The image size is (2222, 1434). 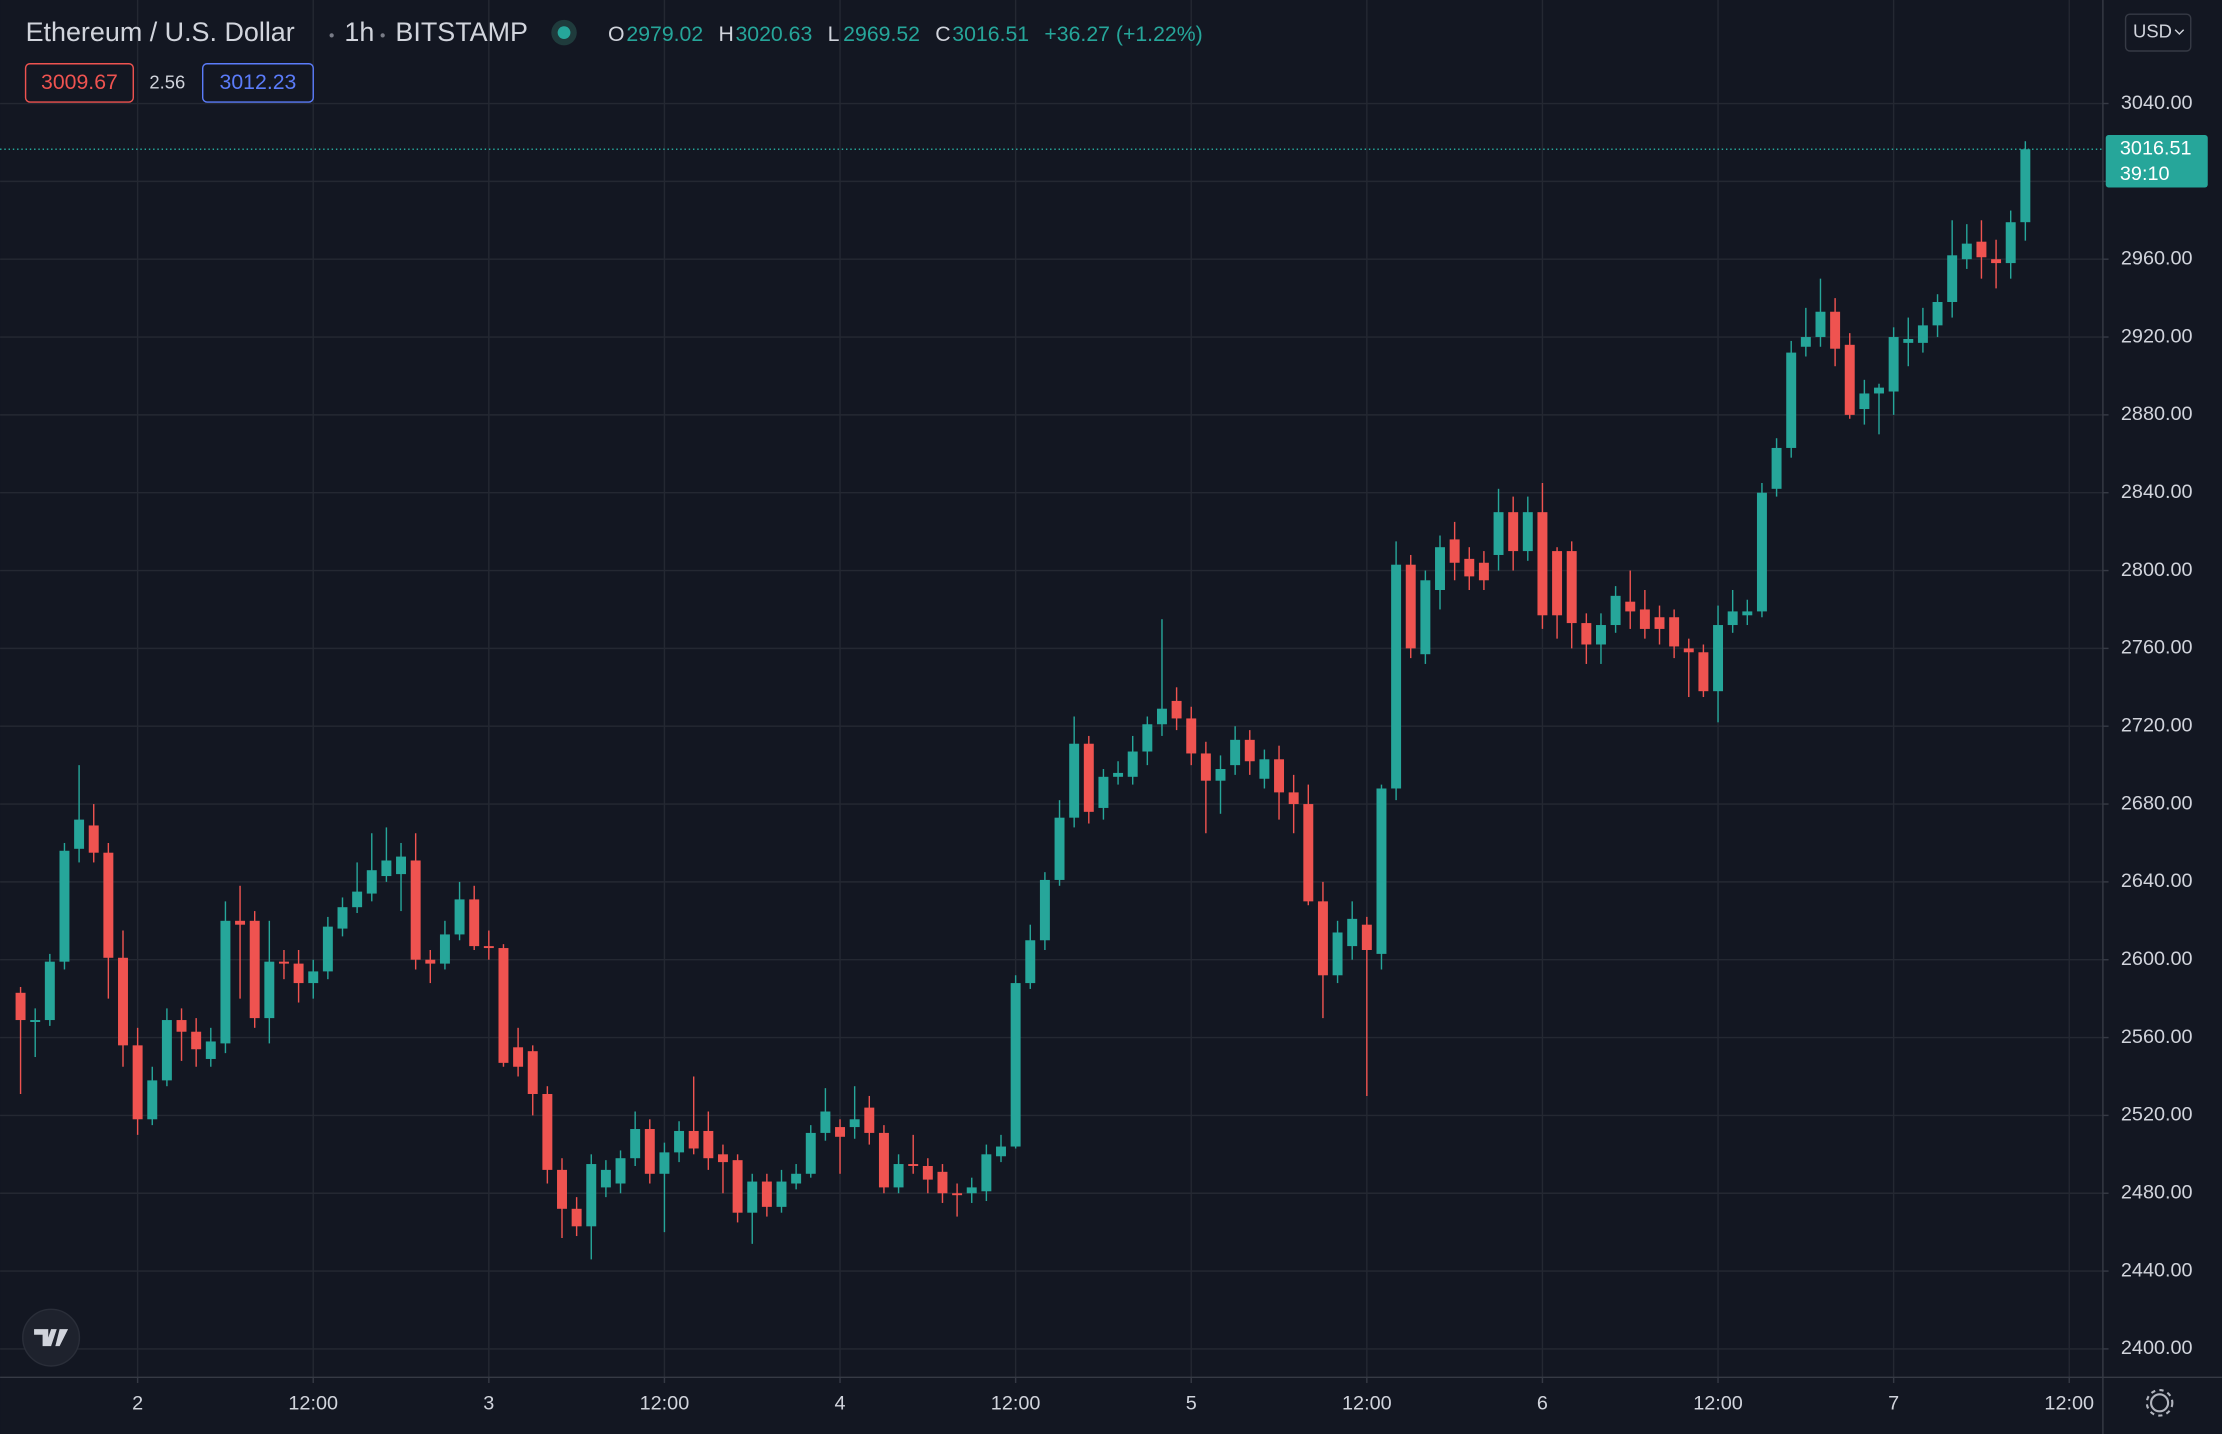 I want to click on legend-label: C, so click(x=942, y=34).